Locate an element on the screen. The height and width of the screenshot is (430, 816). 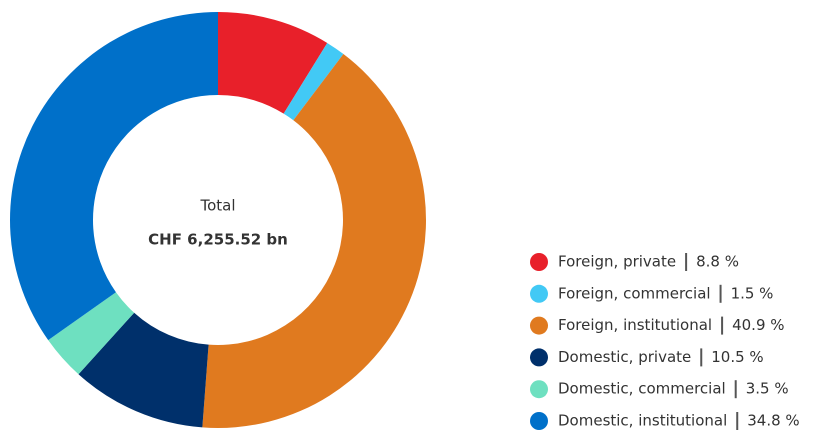
center-value: CHF 6,255.52 bn is located at coordinates (218, 240).